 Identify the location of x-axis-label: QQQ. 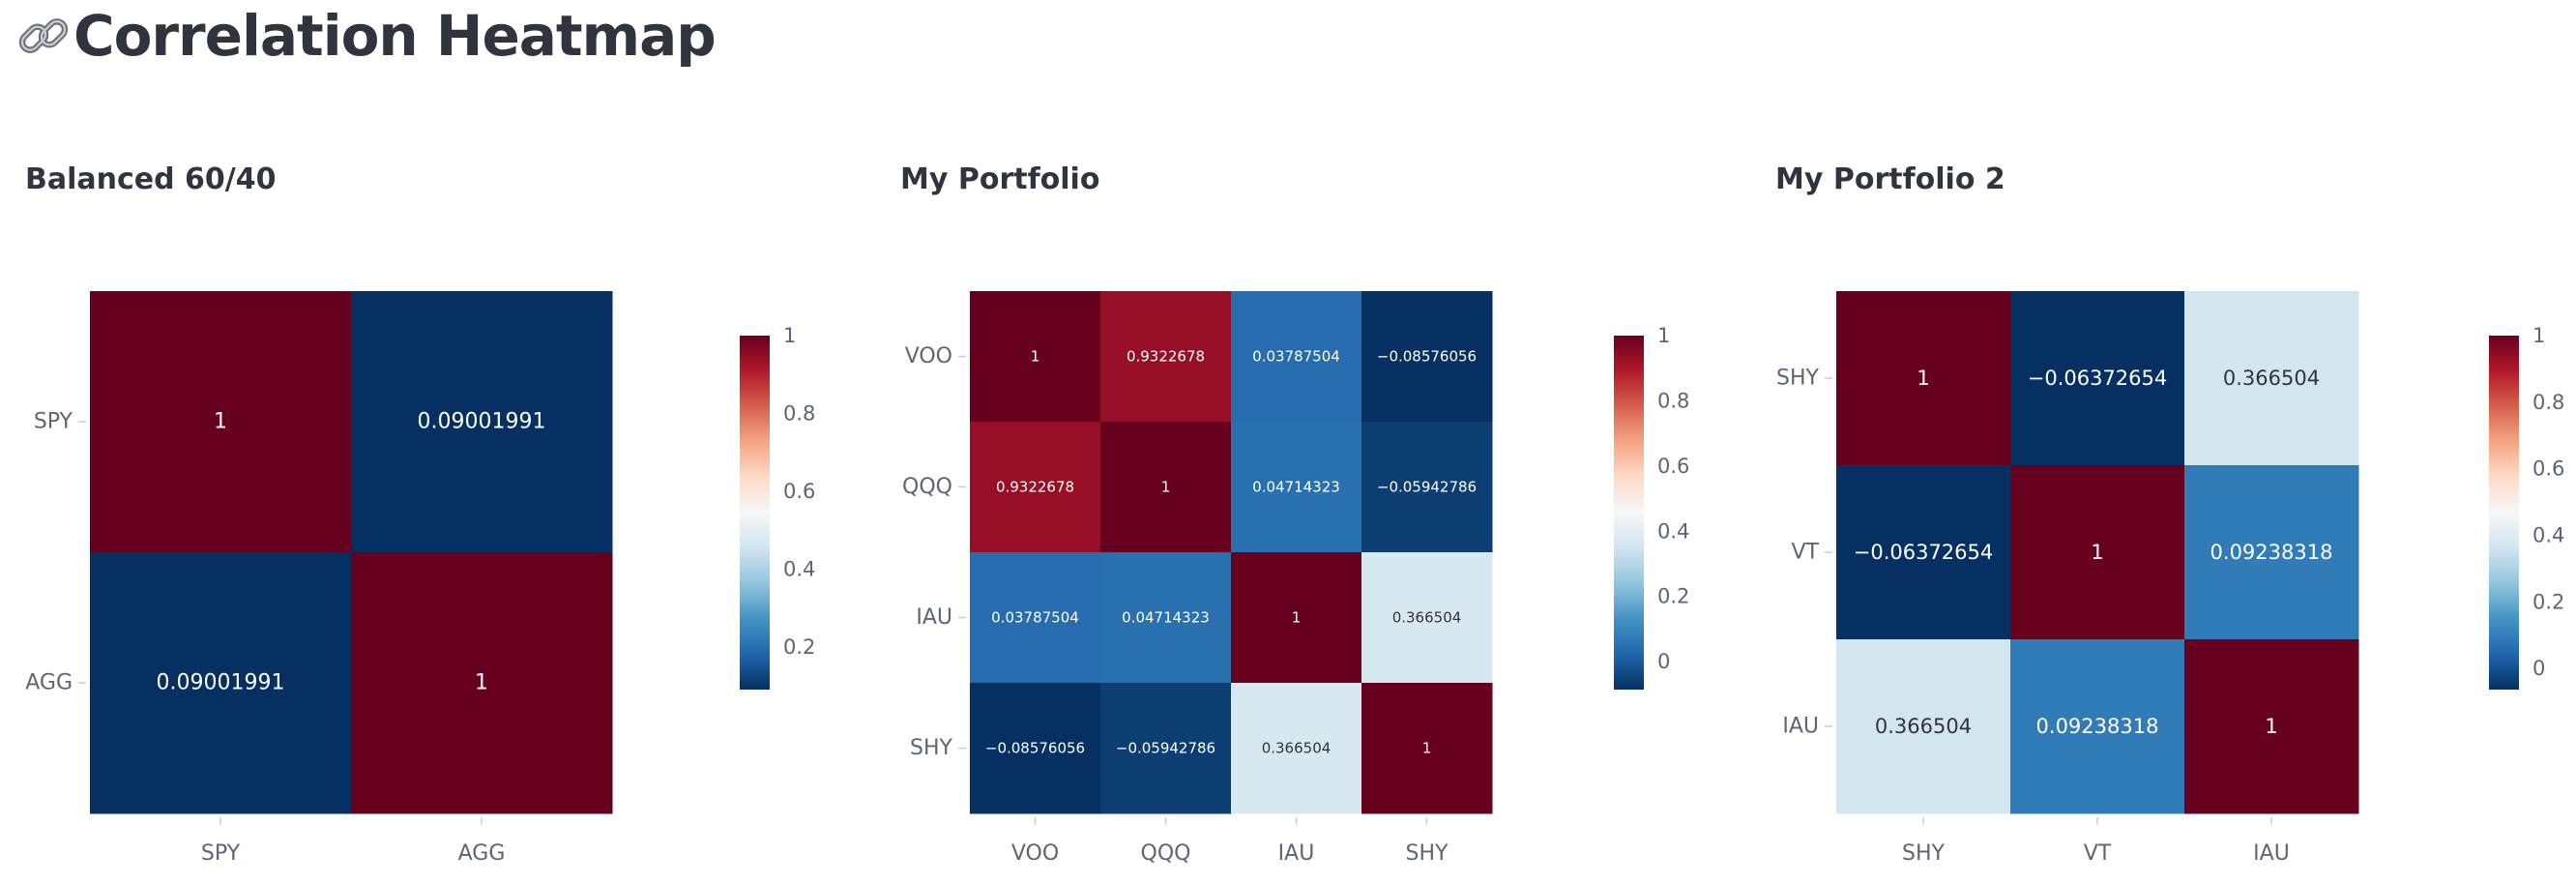
(1166, 854).